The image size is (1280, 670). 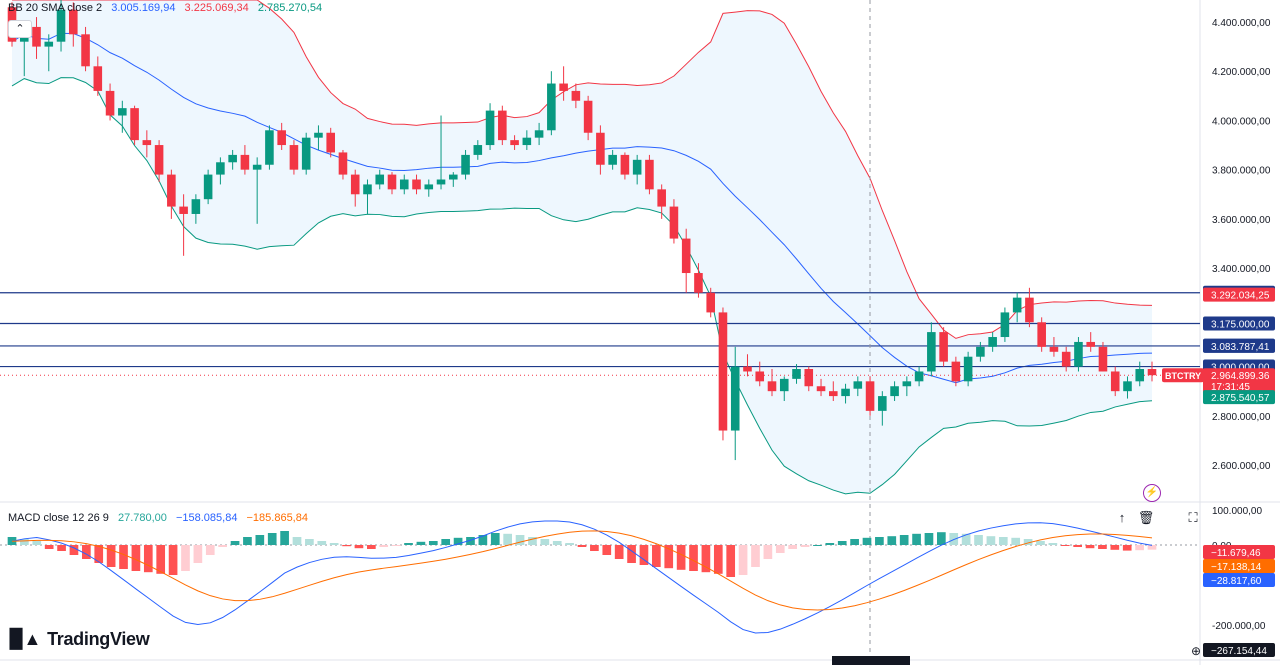 What do you see at coordinates (1240, 398) in the screenshot?
I see `price-tag-label: 2.875.540,57` at bounding box center [1240, 398].